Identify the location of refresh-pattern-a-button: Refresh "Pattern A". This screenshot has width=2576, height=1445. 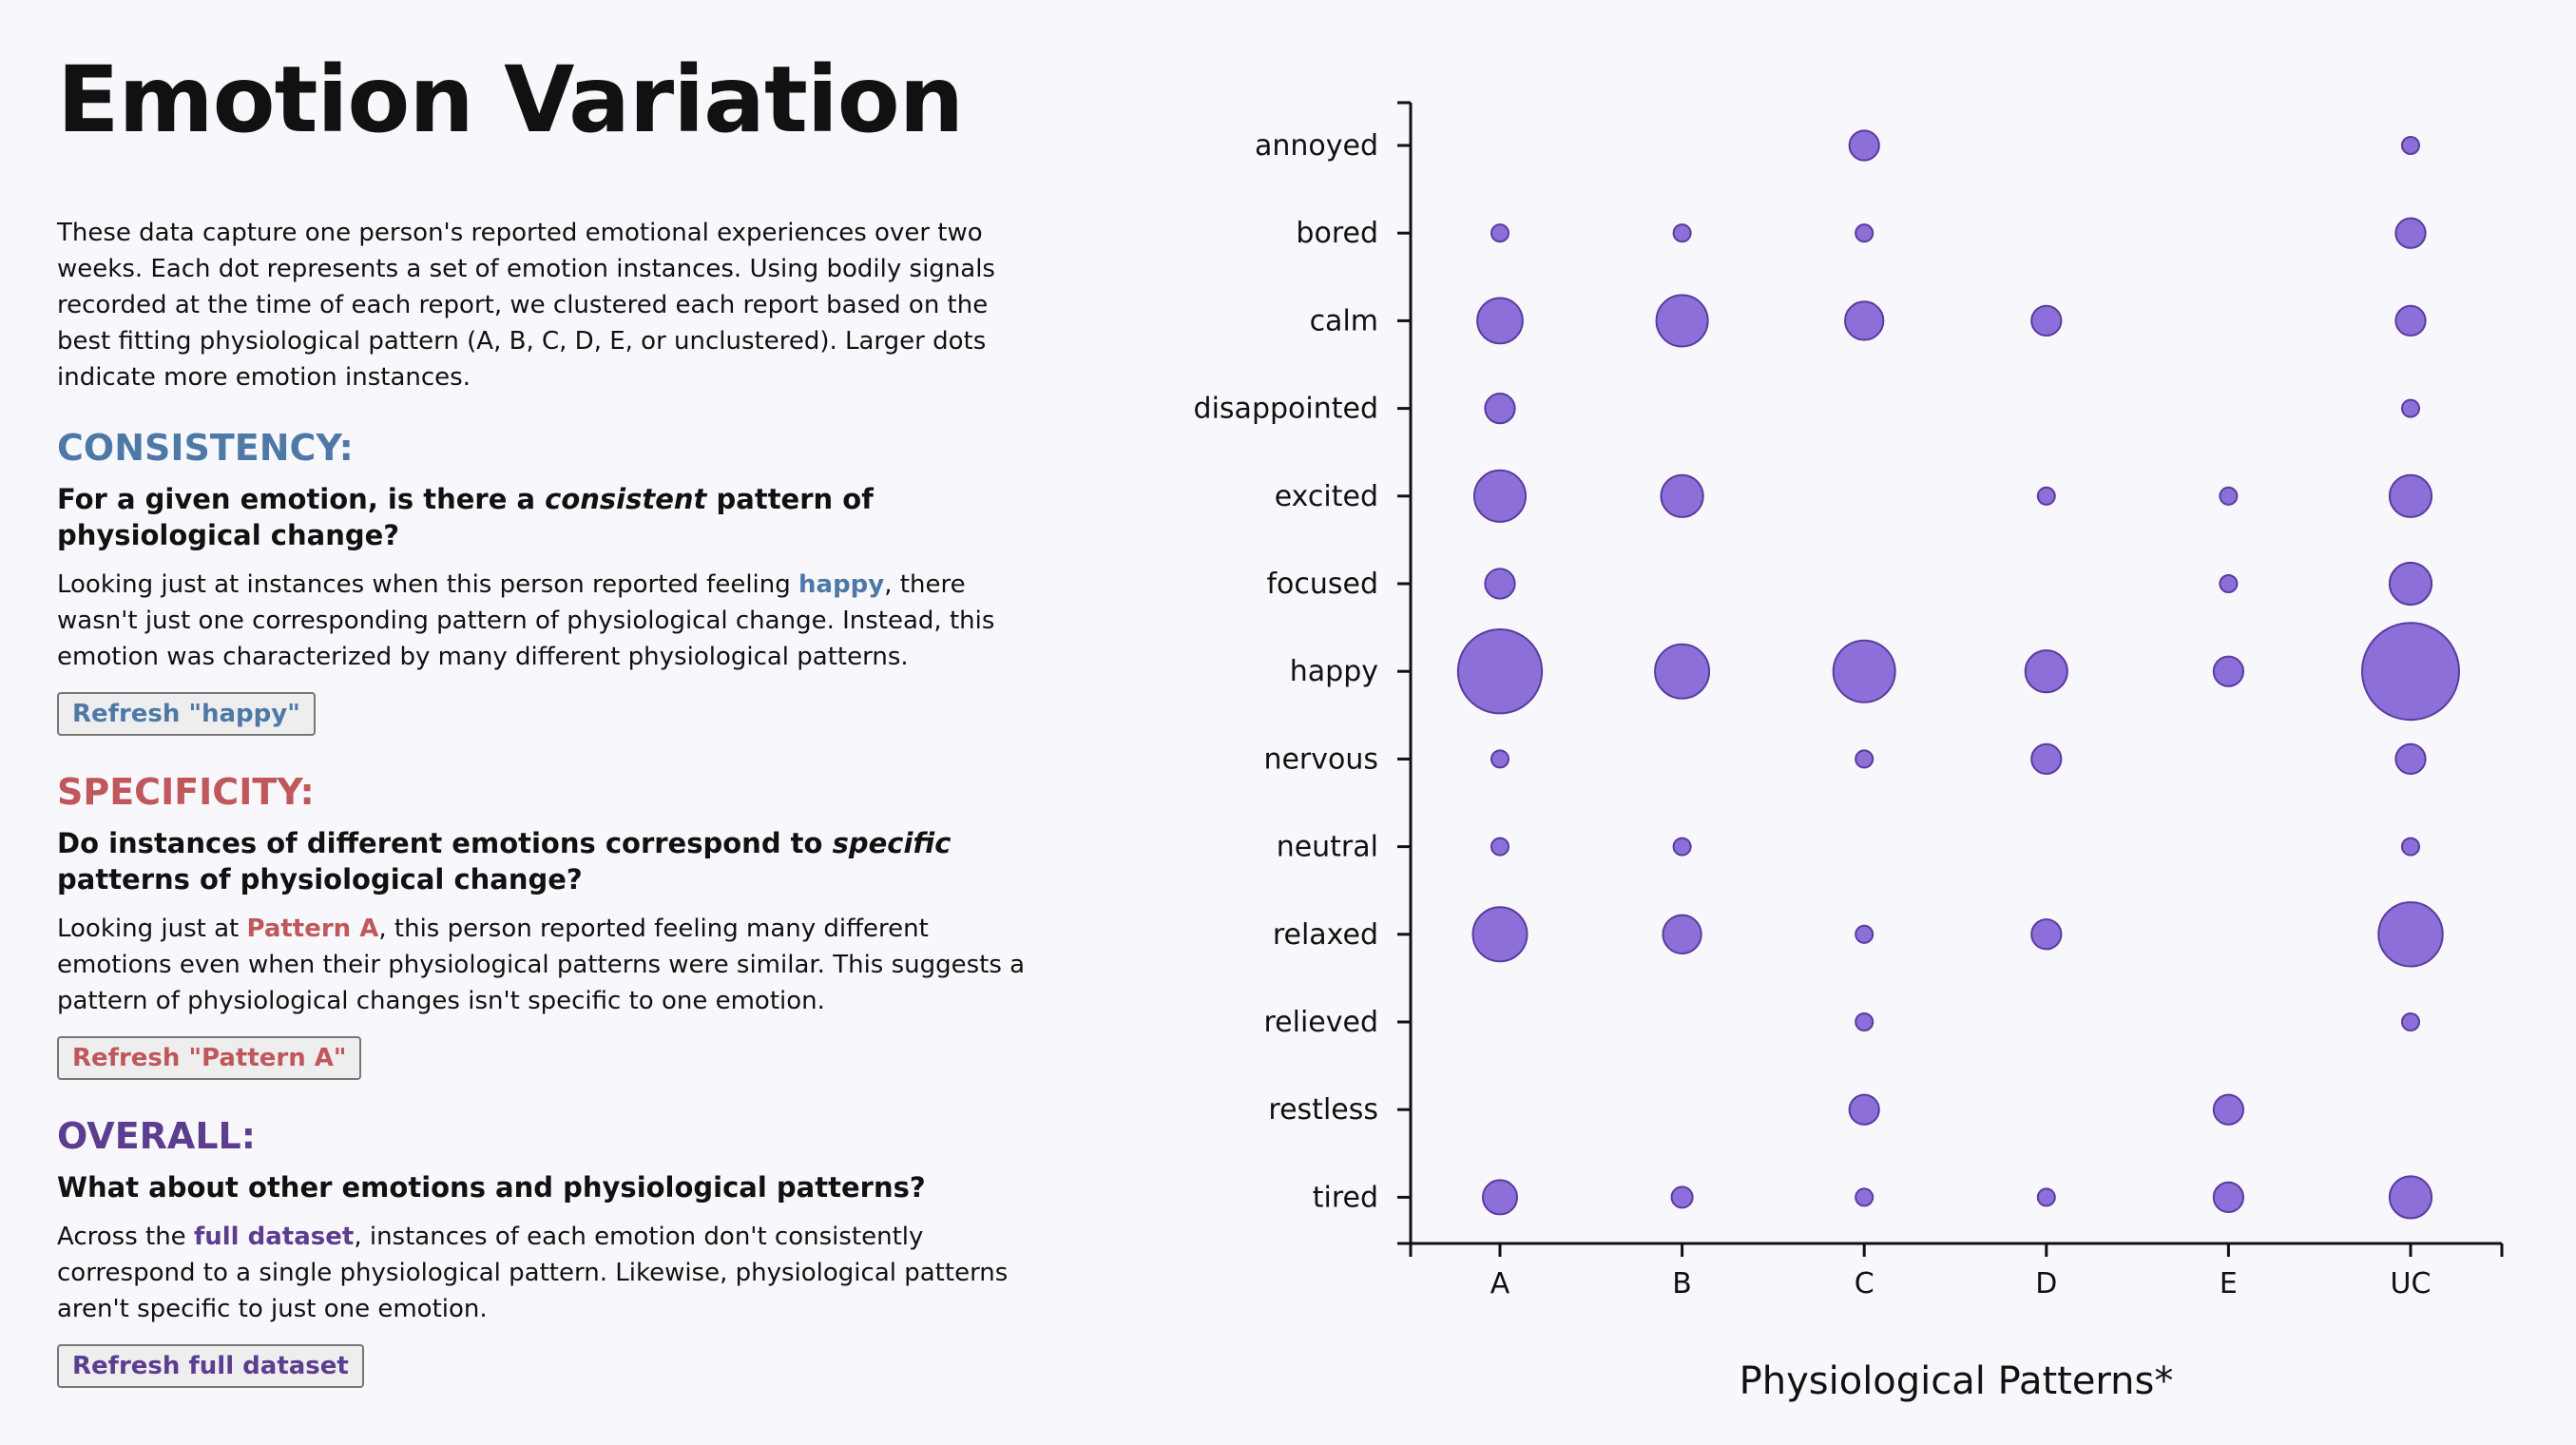
(209, 1058).